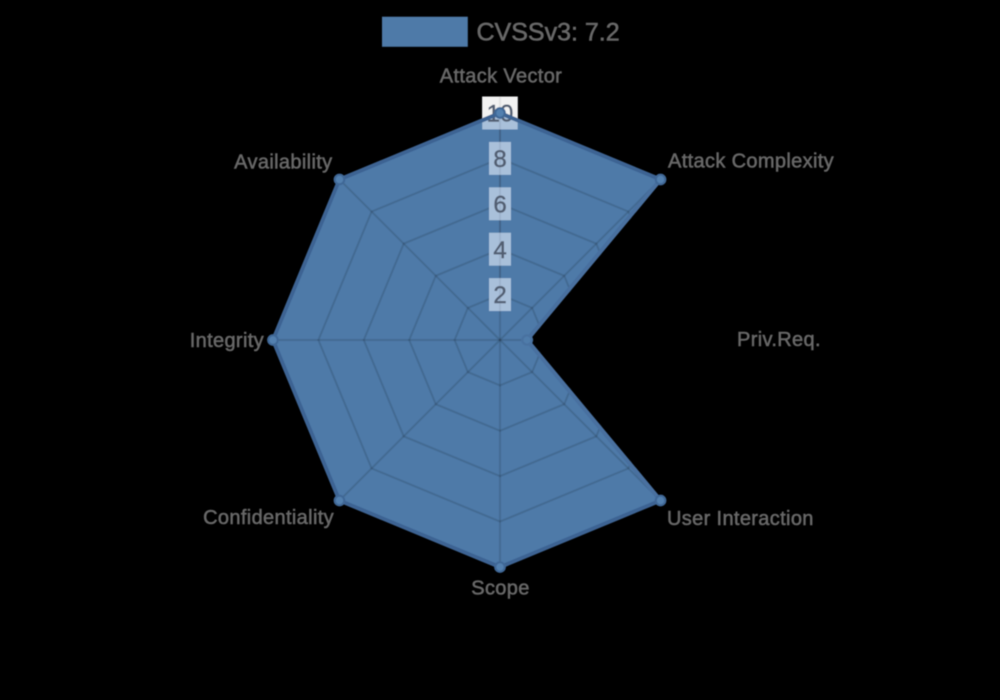 The image size is (1000, 700). What do you see at coordinates (501, 77) in the screenshot?
I see `svg-text: Attack Vector` at bounding box center [501, 77].